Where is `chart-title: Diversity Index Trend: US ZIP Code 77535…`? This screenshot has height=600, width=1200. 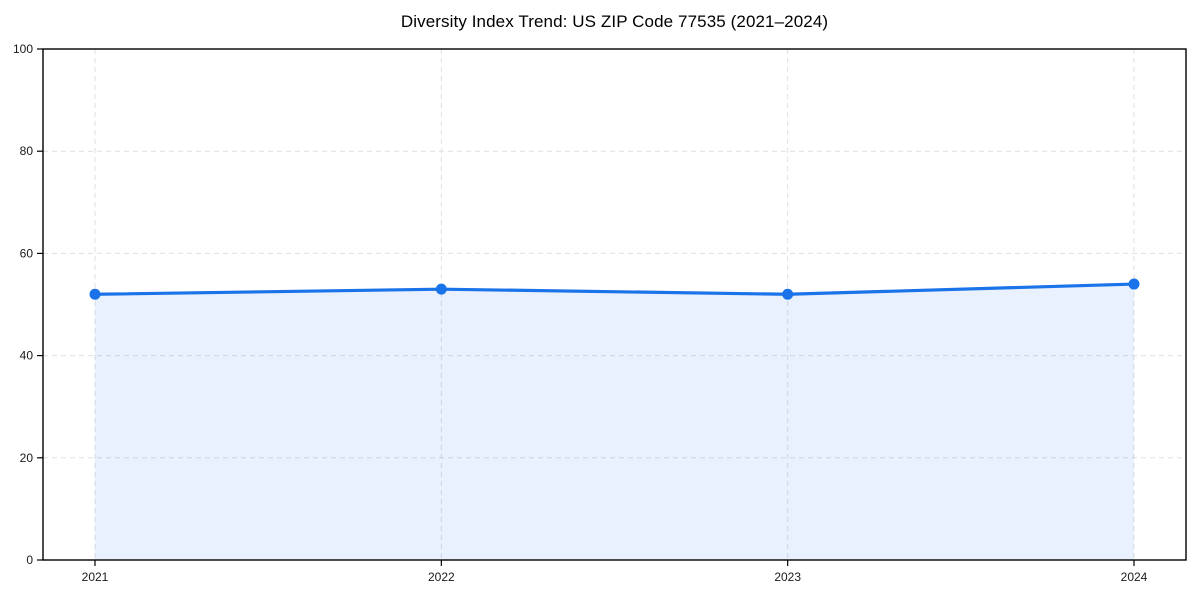 chart-title: Diversity Index Trend: US ZIP Code 77535… is located at coordinates (614, 21).